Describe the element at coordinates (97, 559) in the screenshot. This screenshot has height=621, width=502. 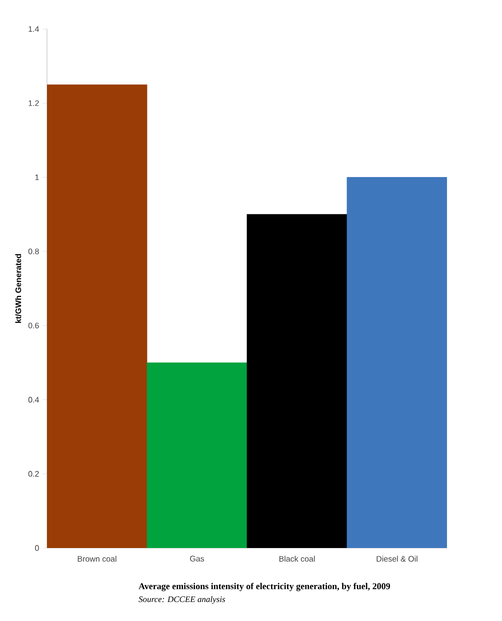
I see `x-tick-label: Brown coal` at that location.